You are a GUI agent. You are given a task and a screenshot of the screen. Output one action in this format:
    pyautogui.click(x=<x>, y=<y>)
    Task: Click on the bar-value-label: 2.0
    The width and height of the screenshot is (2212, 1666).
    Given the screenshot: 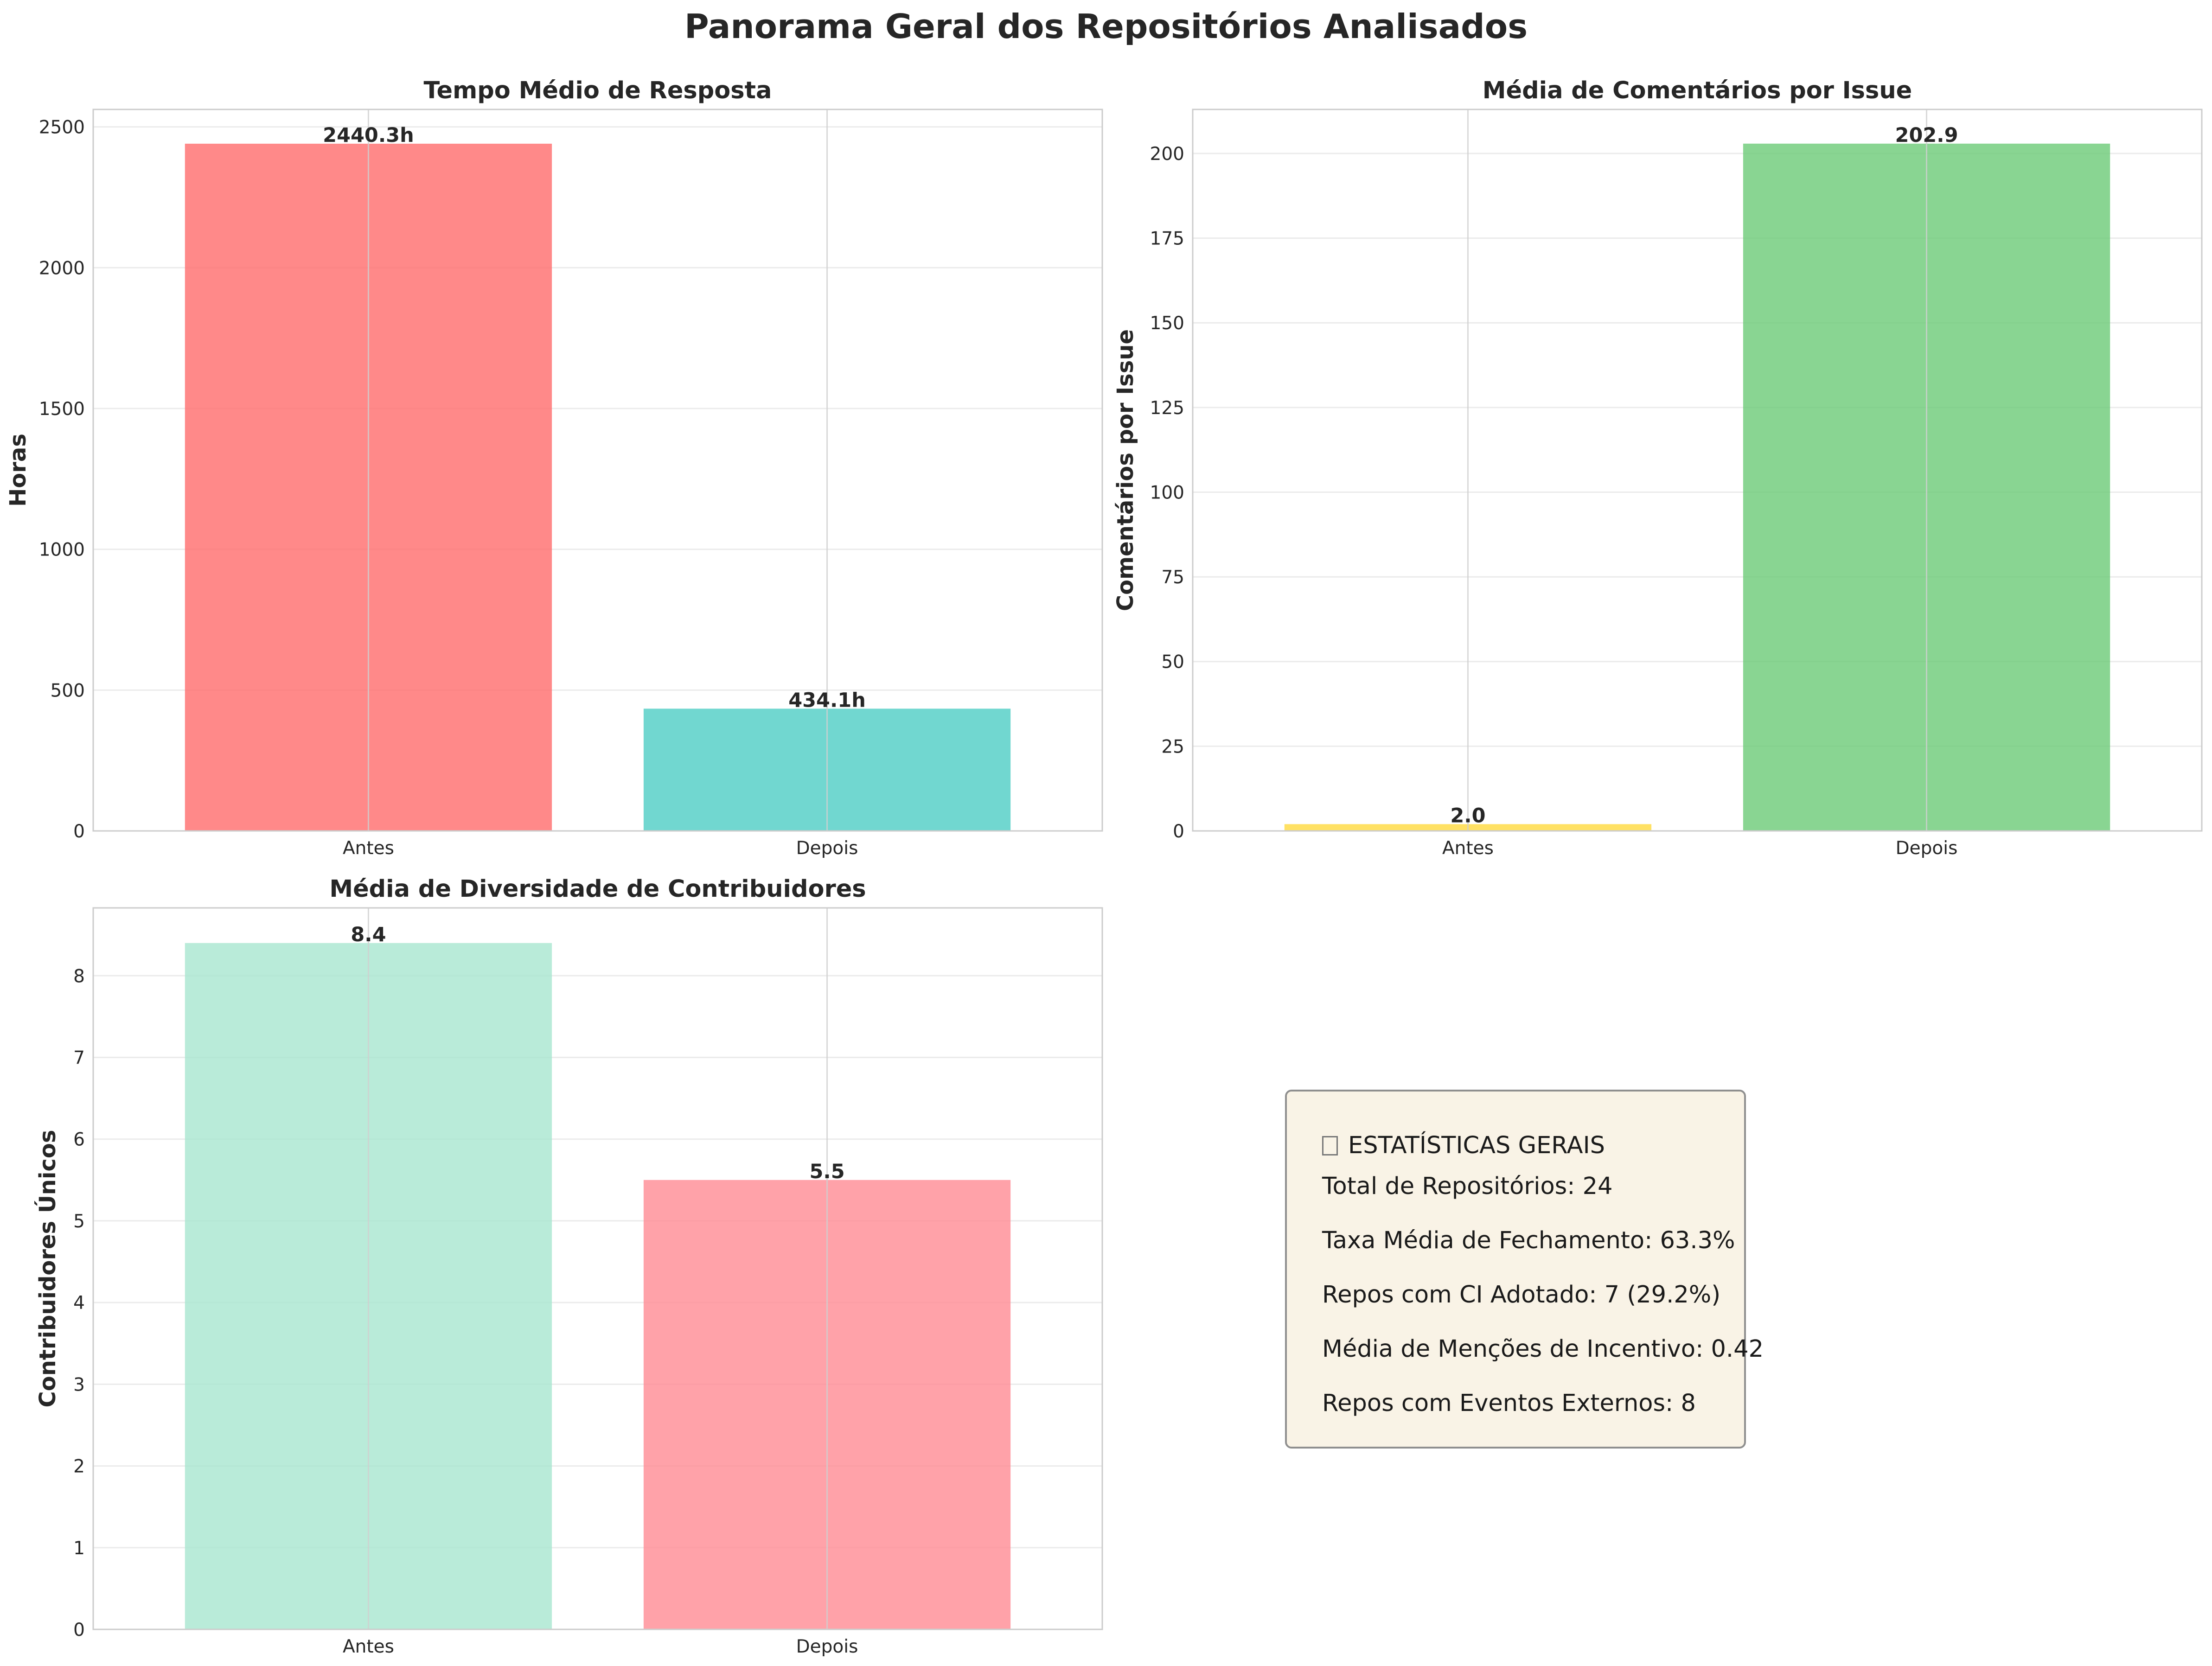 What is the action you would take?
    pyautogui.click(x=1468, y=815)
    